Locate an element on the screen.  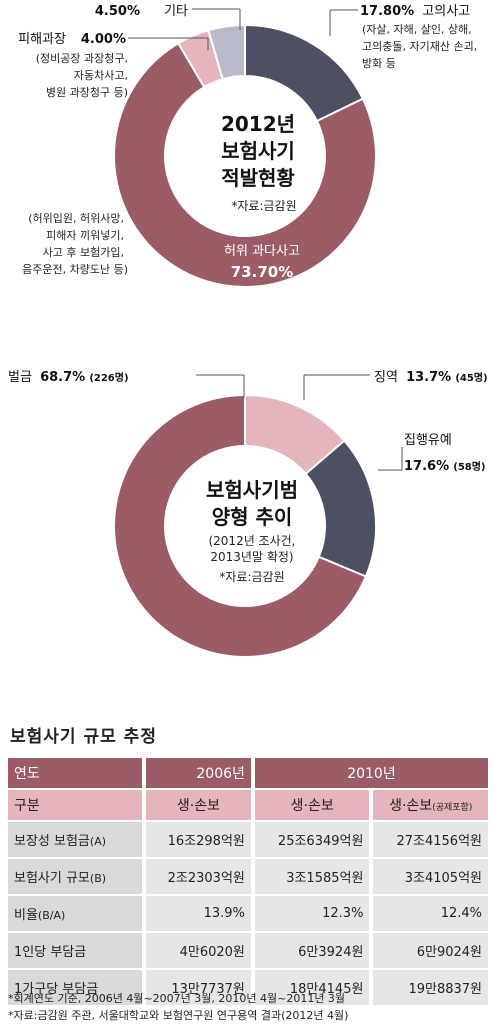
pie2-probation-label: 집행유예 is located at coordinates (428, 440).